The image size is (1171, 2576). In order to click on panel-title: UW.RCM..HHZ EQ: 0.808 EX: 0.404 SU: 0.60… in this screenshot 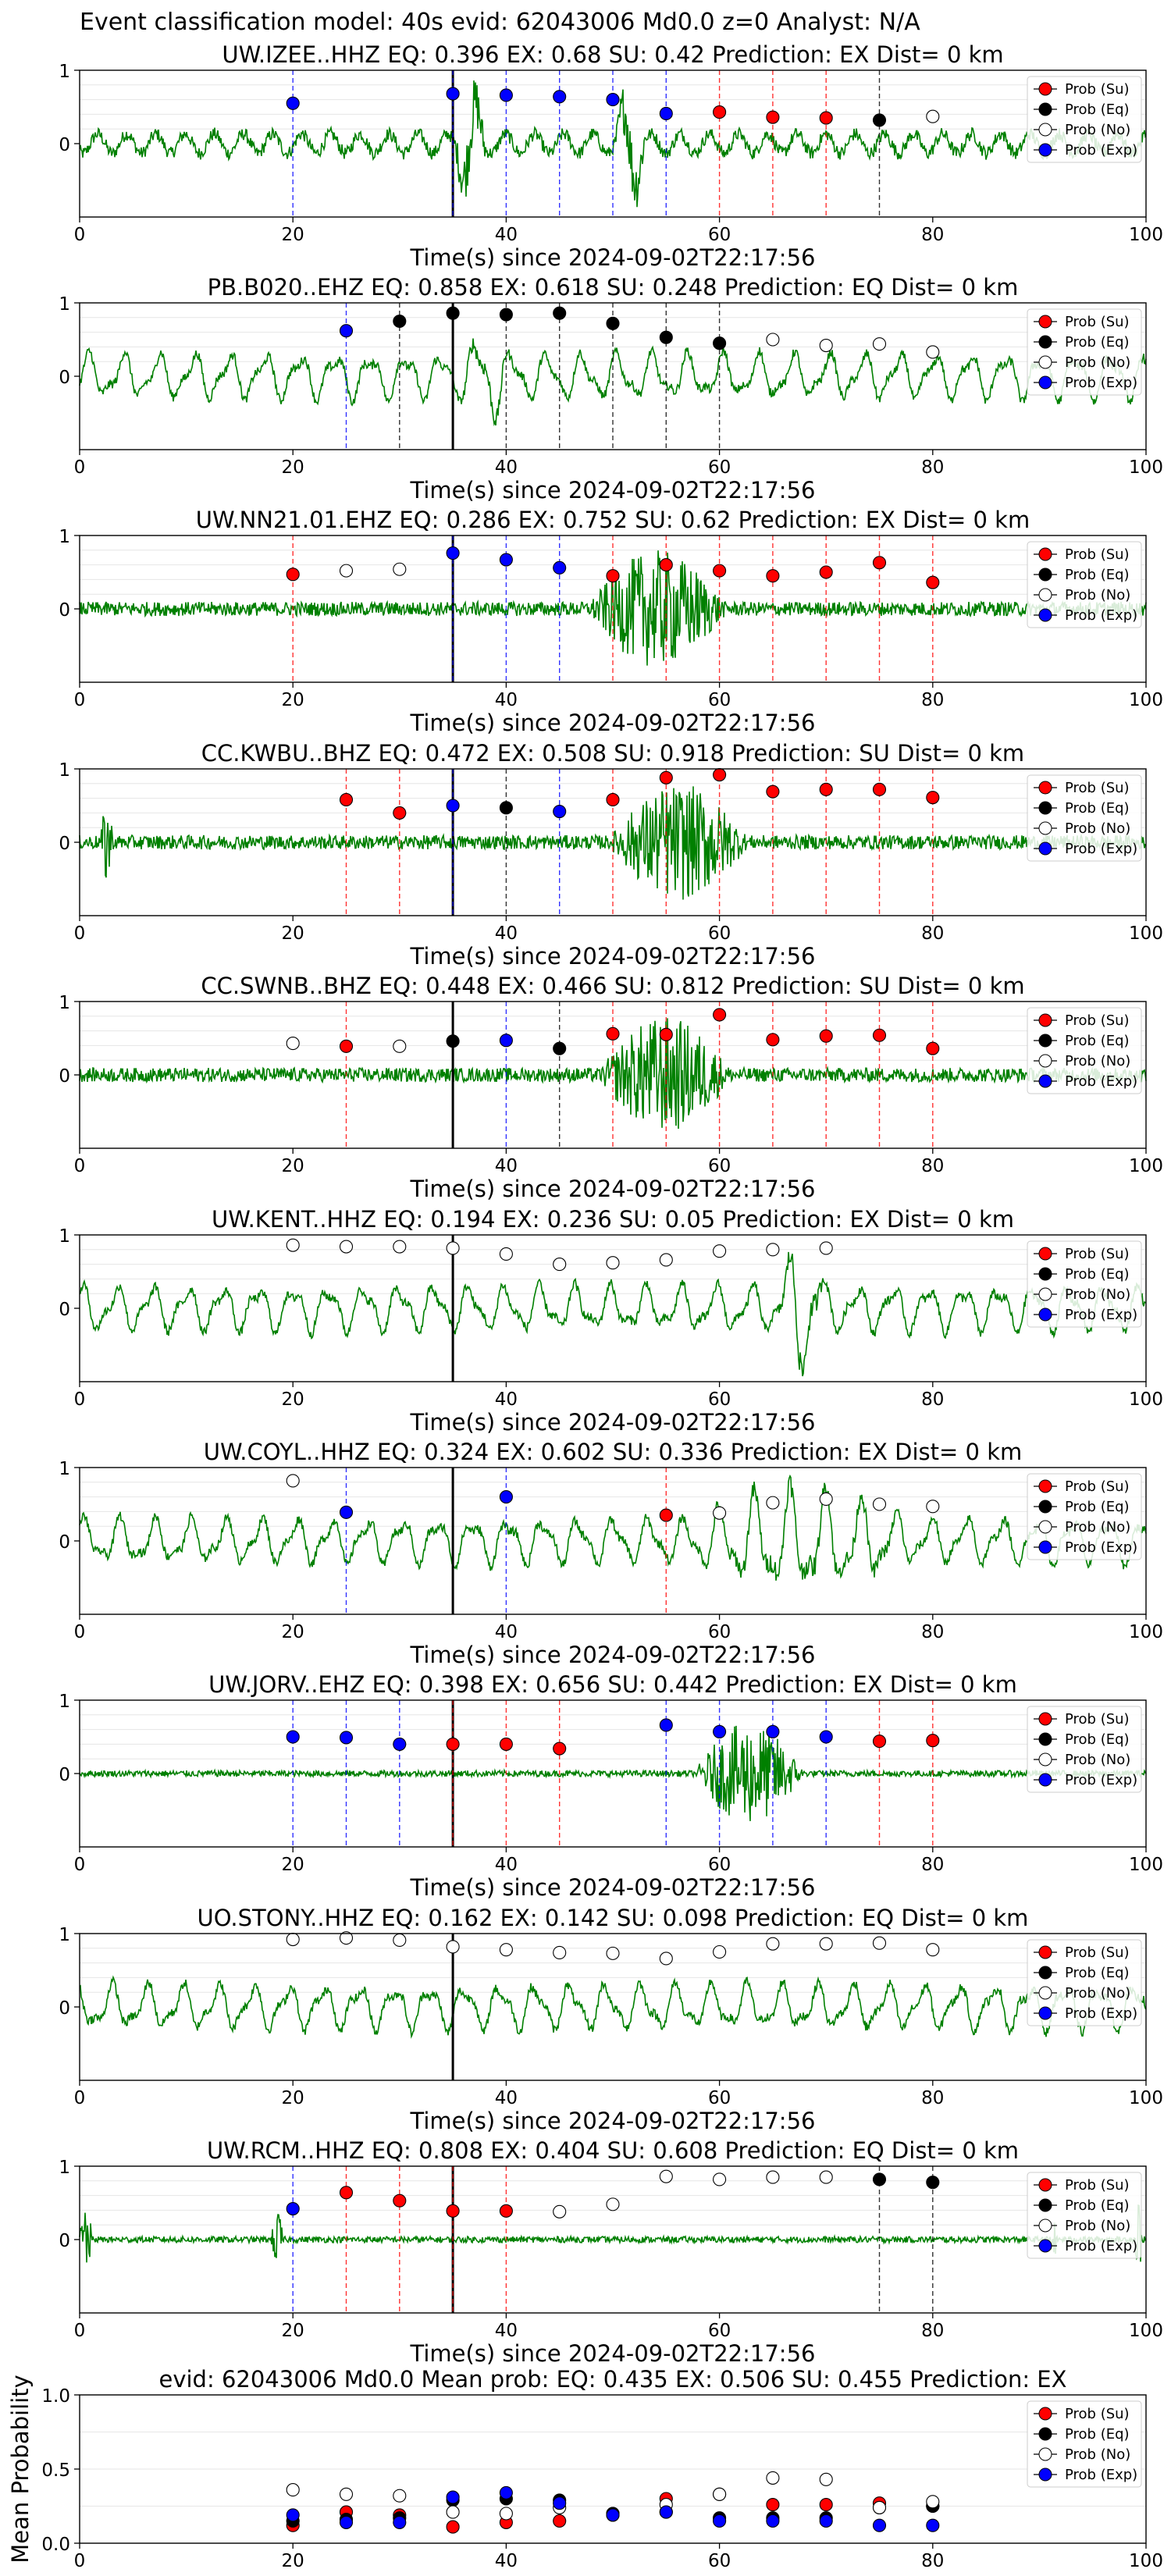, I will do `click(613, 2150)`.